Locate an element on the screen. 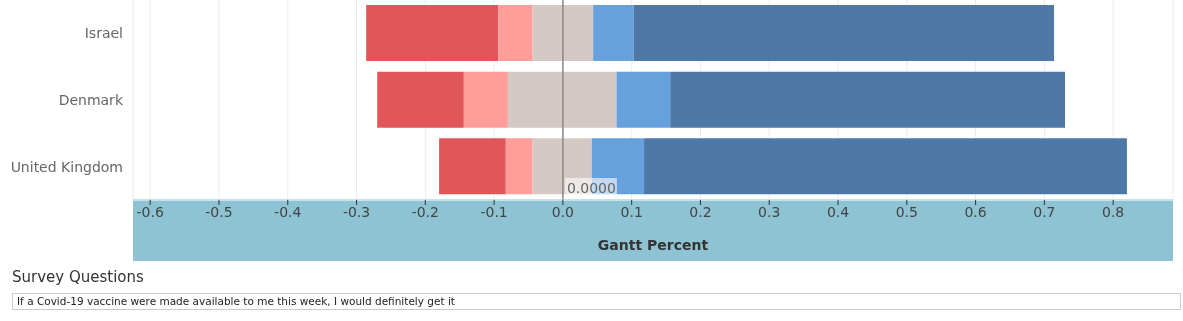  ref-line-label: 0.0000 is located at coordinates (591, 188).